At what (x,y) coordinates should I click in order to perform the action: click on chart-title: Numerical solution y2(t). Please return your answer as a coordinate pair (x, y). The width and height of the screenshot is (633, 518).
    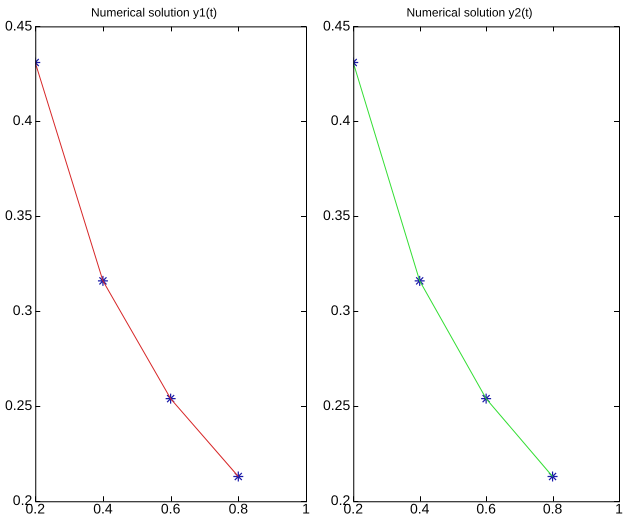
    Looking at the image, I should click on (469, 13).